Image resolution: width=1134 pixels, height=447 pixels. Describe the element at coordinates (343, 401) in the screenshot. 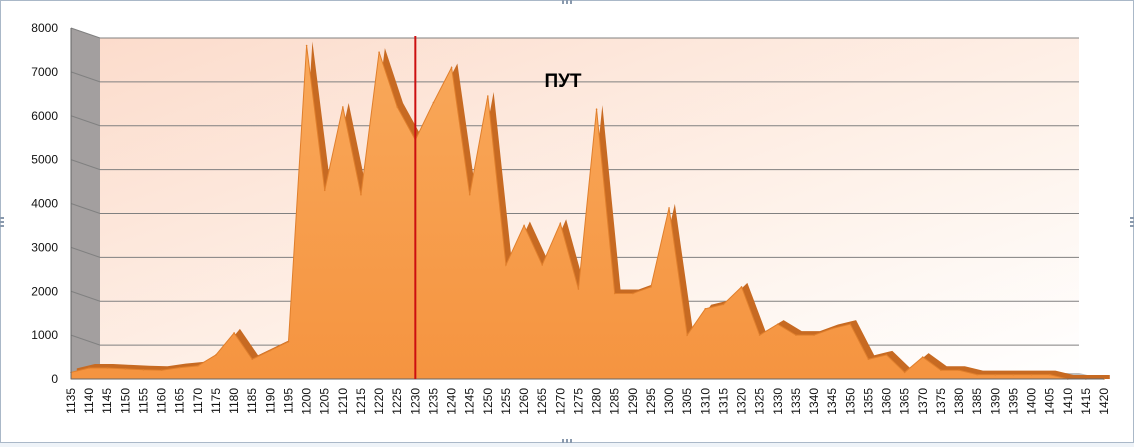

I see `x-tick-label: 1210` at that location.